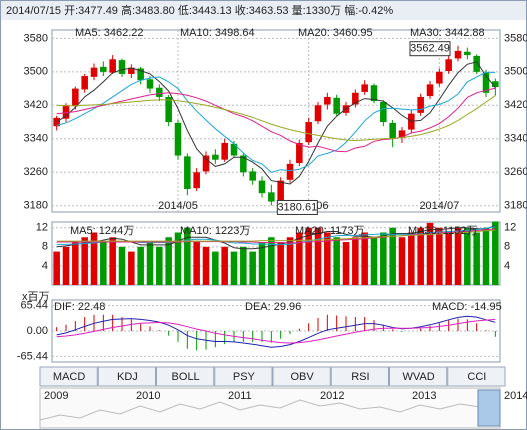  Describe the element at coordinates (263, 10) in the screenshot. I see `header-bar` at that location.